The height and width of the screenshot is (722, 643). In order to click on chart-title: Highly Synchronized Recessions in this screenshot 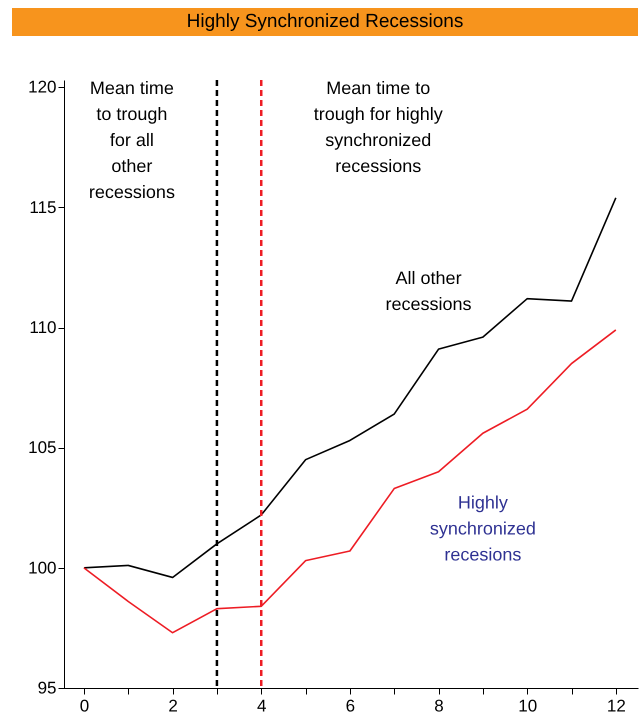, I will do `click(325, 22)`.